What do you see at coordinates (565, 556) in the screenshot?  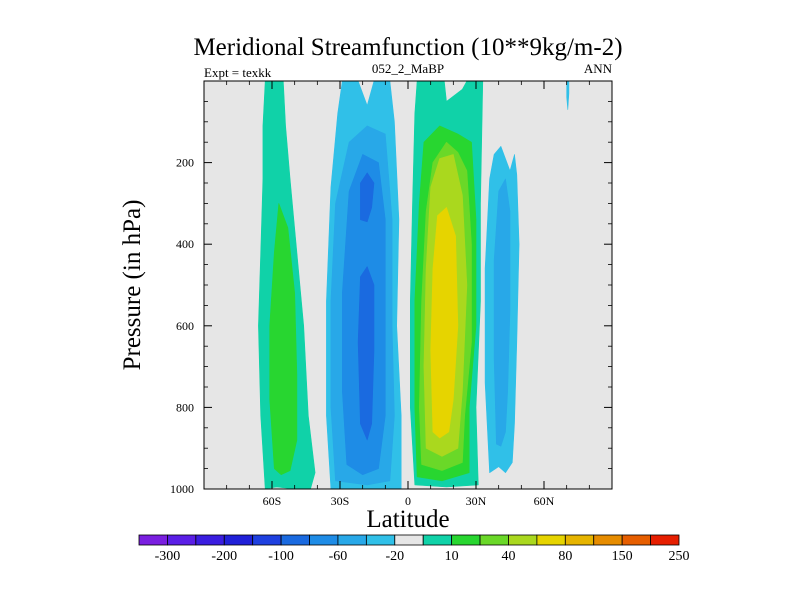 I see `colorbar-label: 80` at bounding box center [565, 556].